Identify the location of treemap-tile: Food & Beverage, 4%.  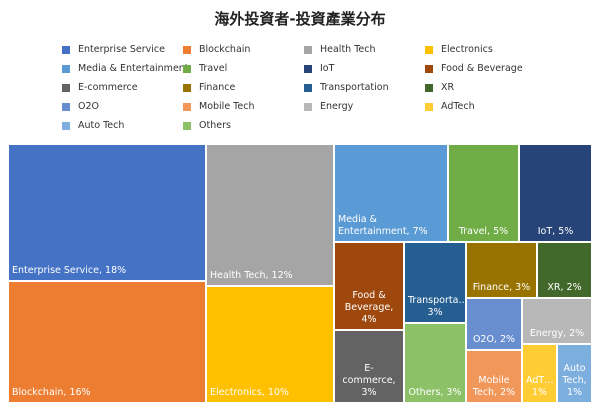
(369, 286).